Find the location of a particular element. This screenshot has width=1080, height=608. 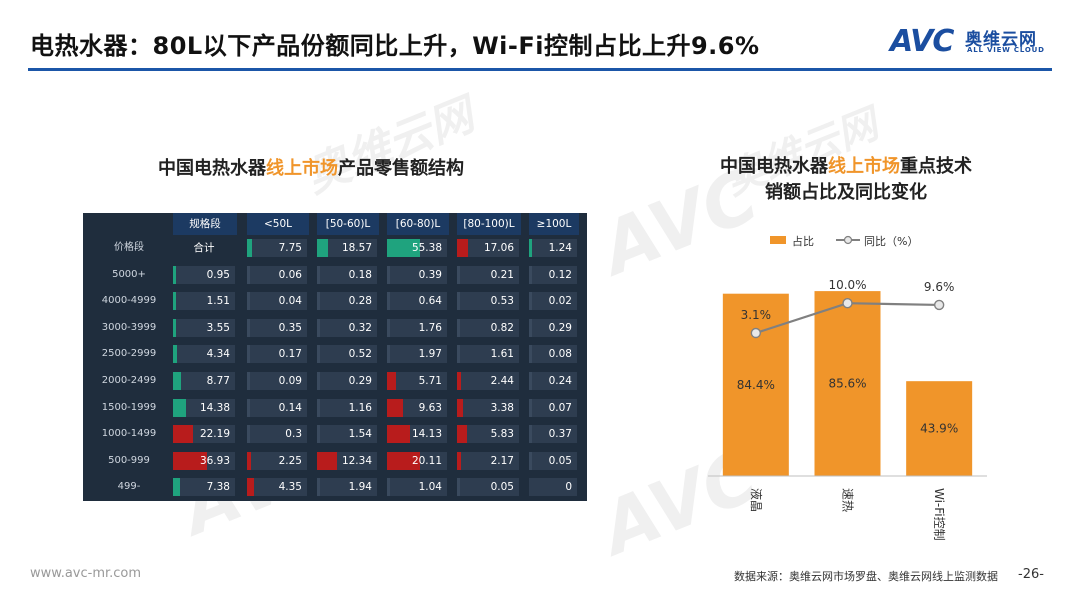

chart-title: 中国电热水器线上市场重点技术 销额占比及同比变化 is located at coordinates (846, 179).